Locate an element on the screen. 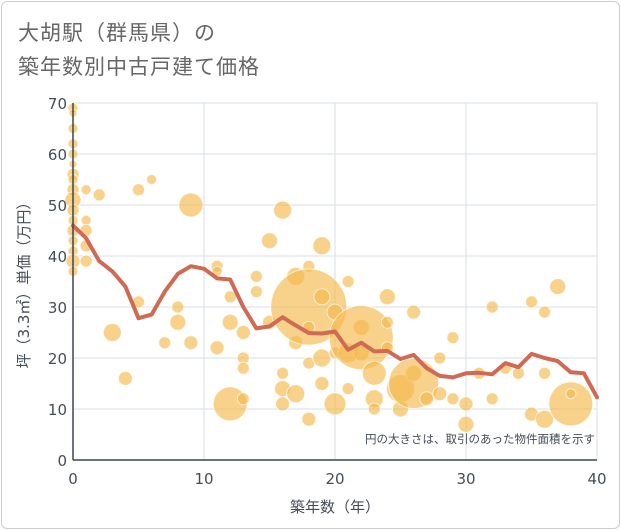 This screenshot has width=621, height=530. x-tick-label: 30 is located at coordinates (465, 479).